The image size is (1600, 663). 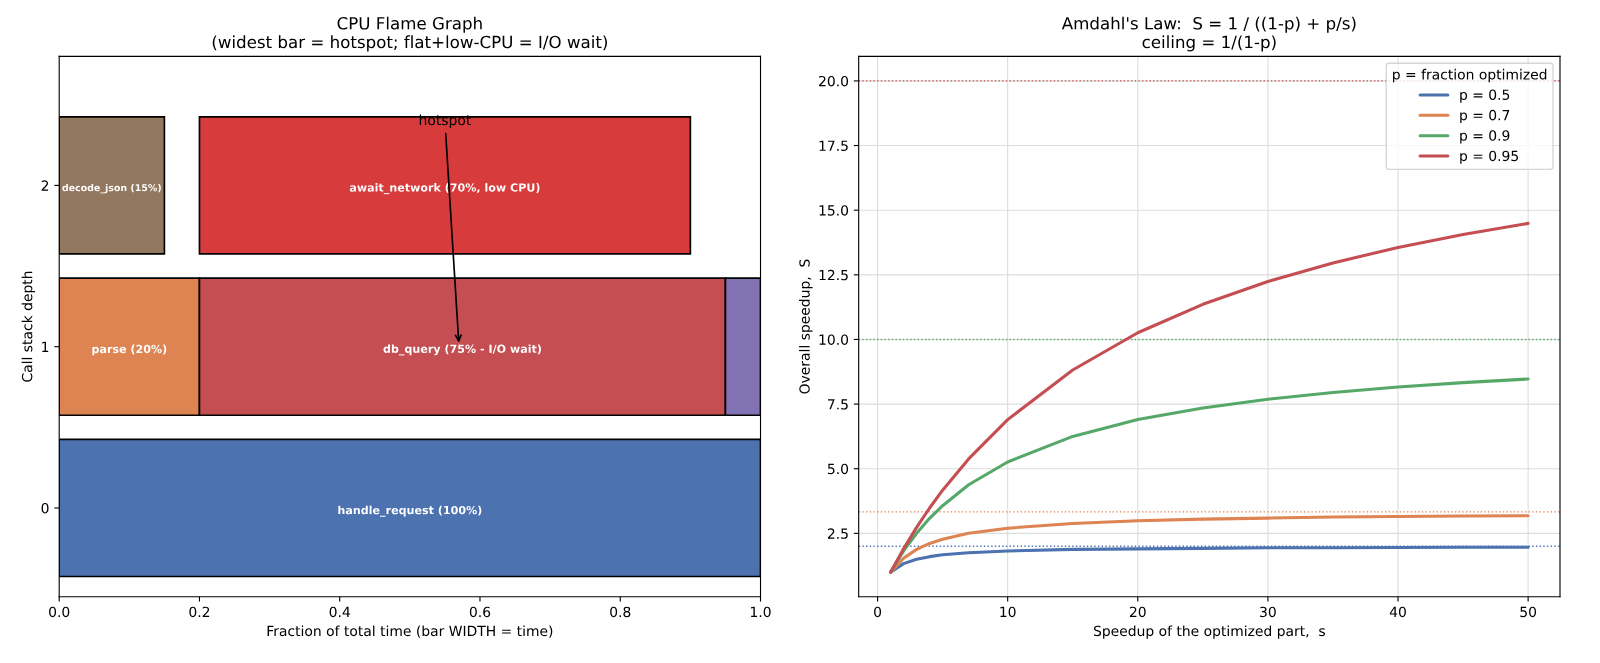 What do you see at coordinates (28, 326) in the screenshot?
I see `y-axis-title: Call stack depth` at bounding box center [28, 326].